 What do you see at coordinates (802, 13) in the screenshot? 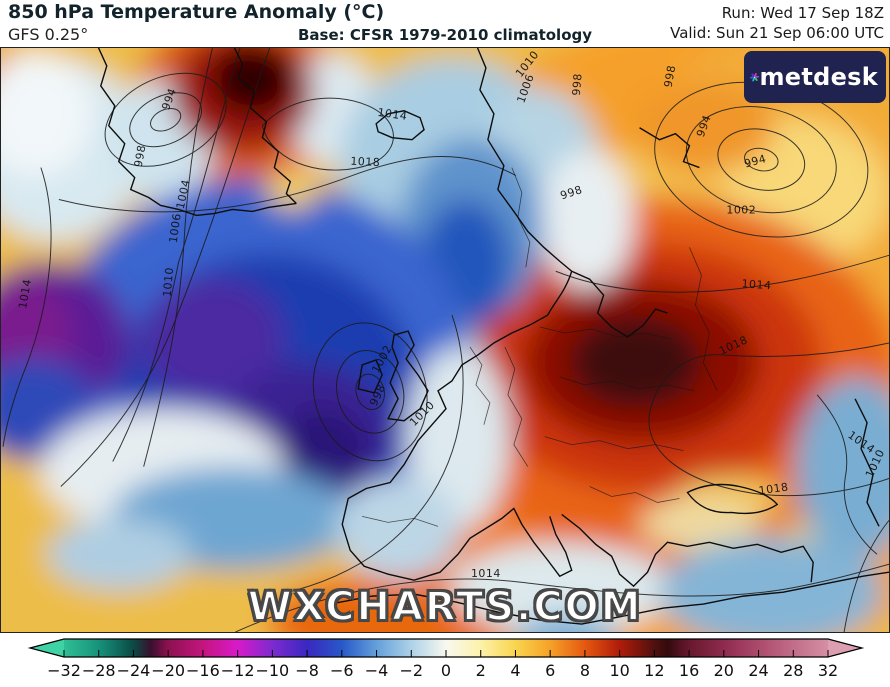
I see `run-label: Run: Wed 17 Sep 18Z` at bounding box center [802, 13].